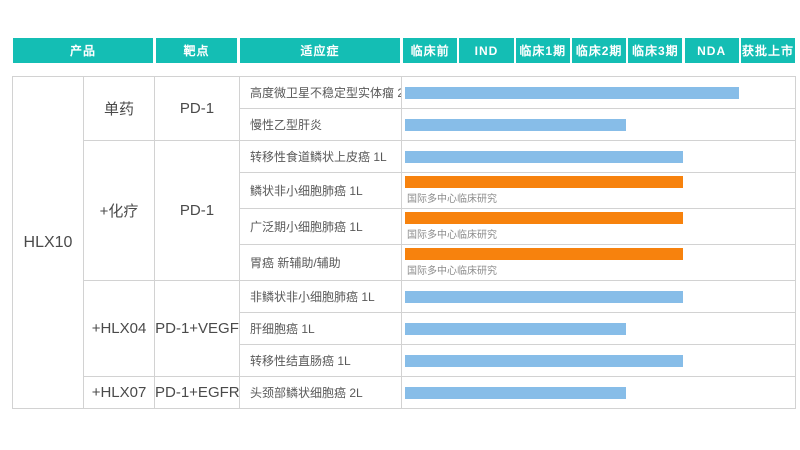 The height and width of the screenshot is (450, 800). I want to click on header-col-target: 靶点, so click(196, 50).